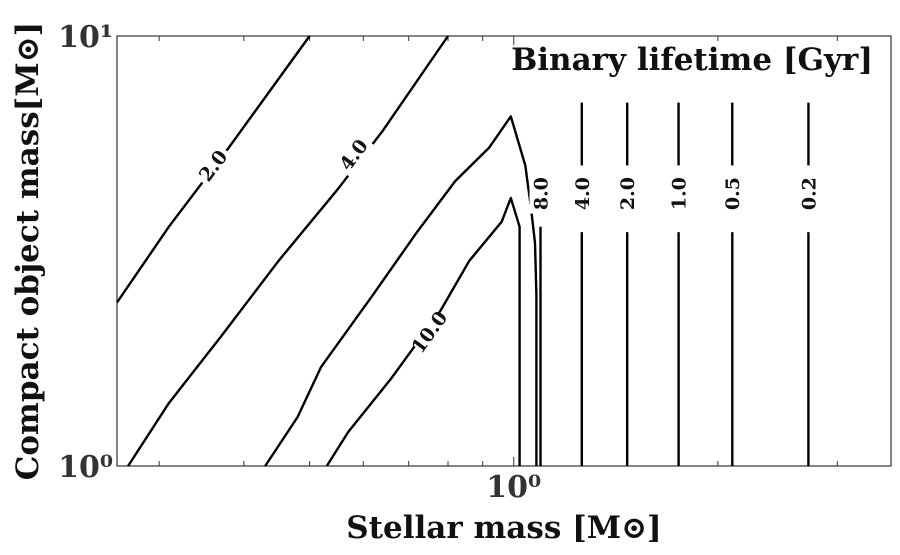  What do you see at coordinates (503, 528) in the screenshot?
I see `x-axis-label: Stellar mass [M⊙]` at bounding box center [503, 528].